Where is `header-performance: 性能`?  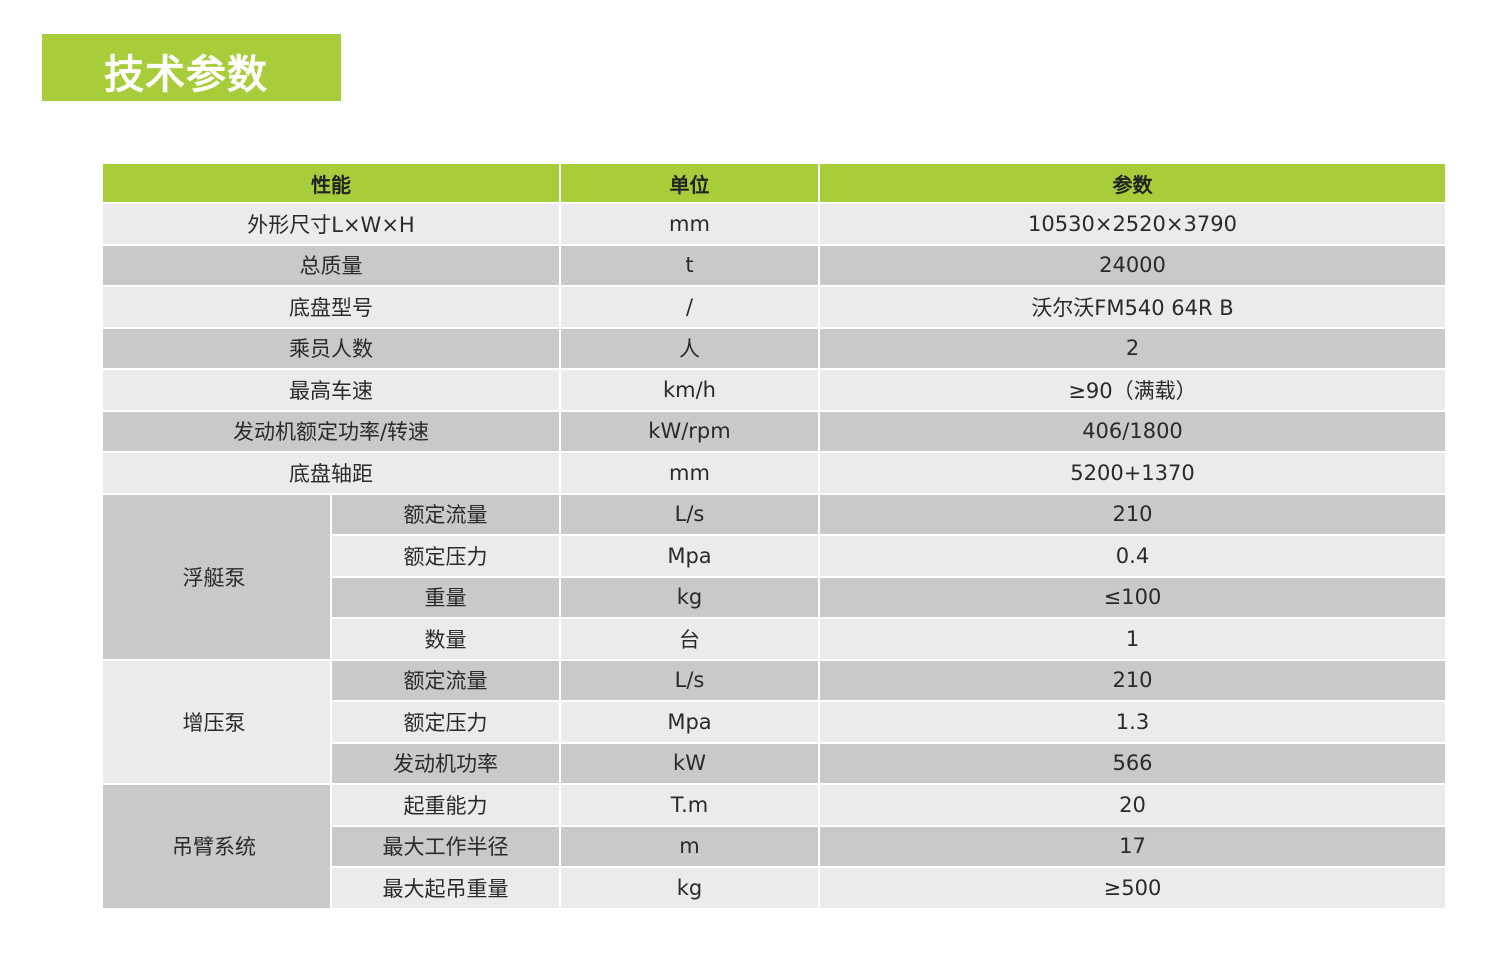 header-performance: 性能 is located at coordinates (331, 183).